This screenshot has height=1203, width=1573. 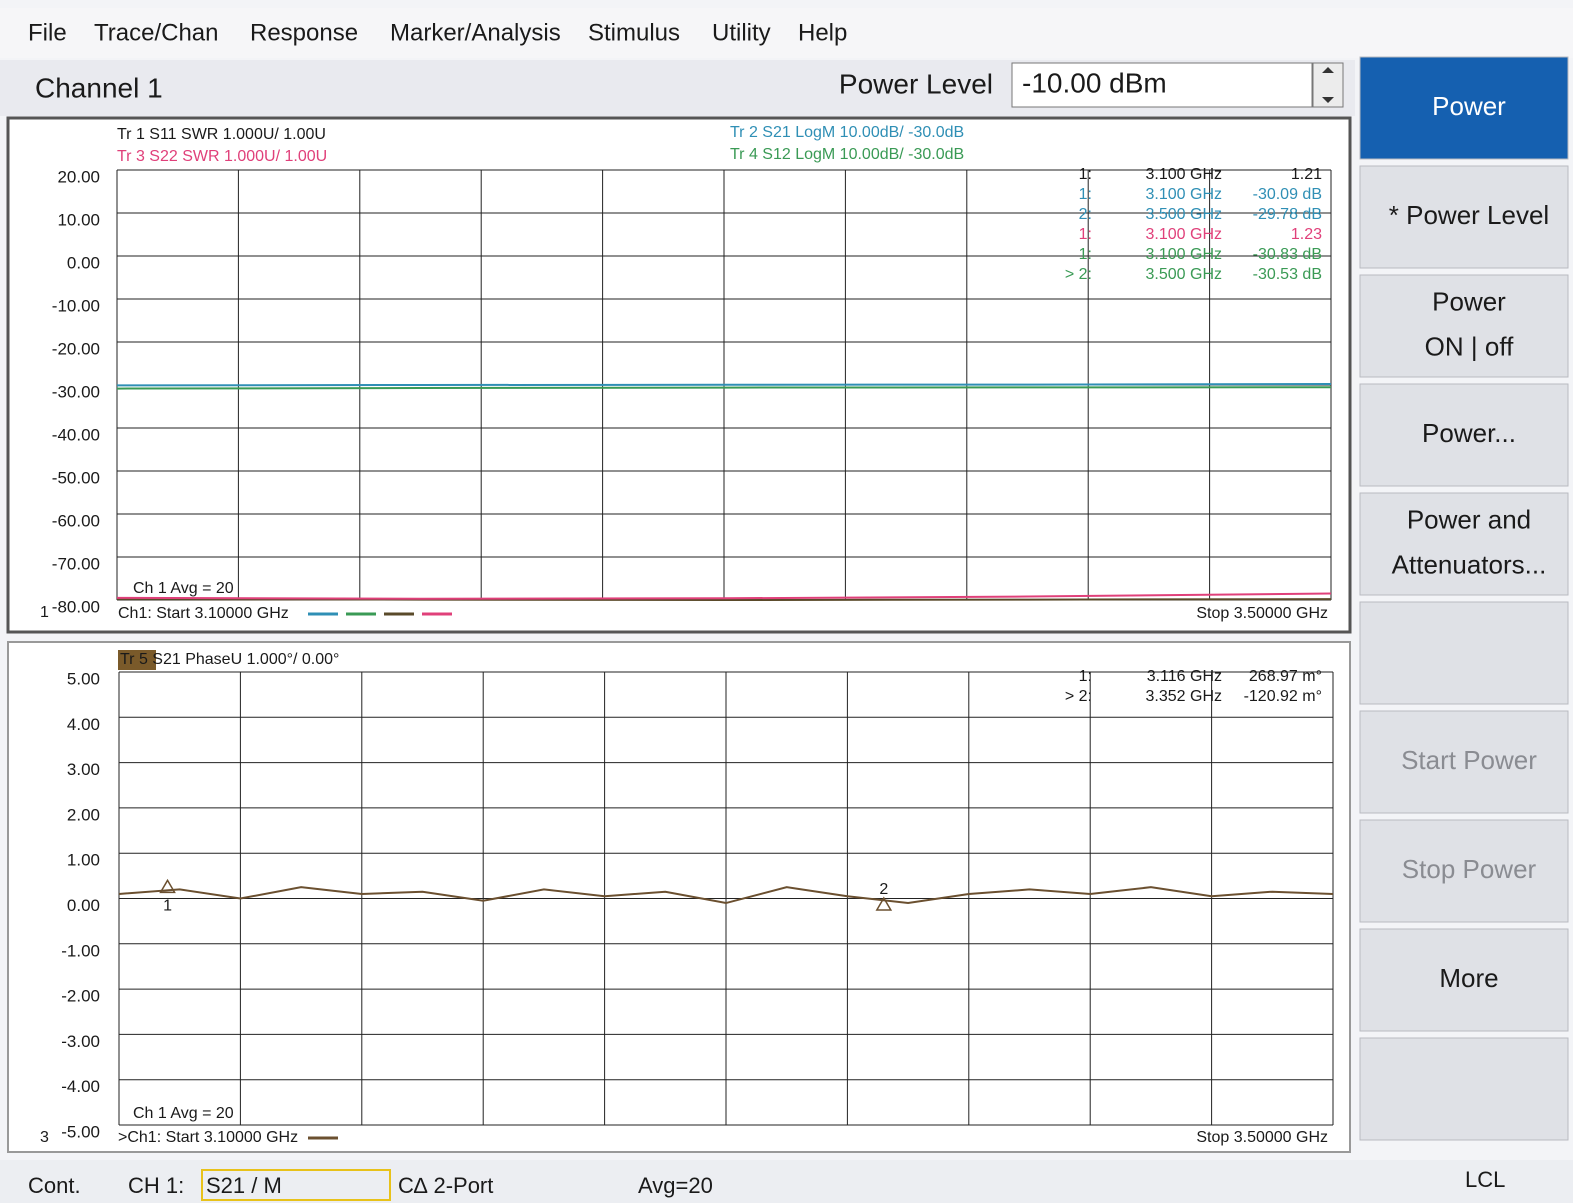 What do you see at coordinates (1094, 82) in the screenshot?
I see `power-value: -10.00 dBm` at bounding box center [1094, 82].